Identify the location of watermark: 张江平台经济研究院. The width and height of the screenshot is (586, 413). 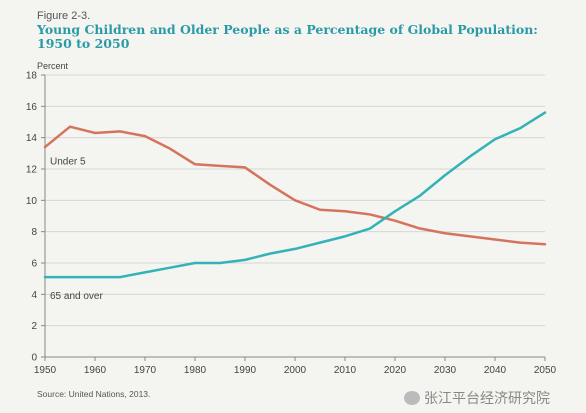
(477, 398).